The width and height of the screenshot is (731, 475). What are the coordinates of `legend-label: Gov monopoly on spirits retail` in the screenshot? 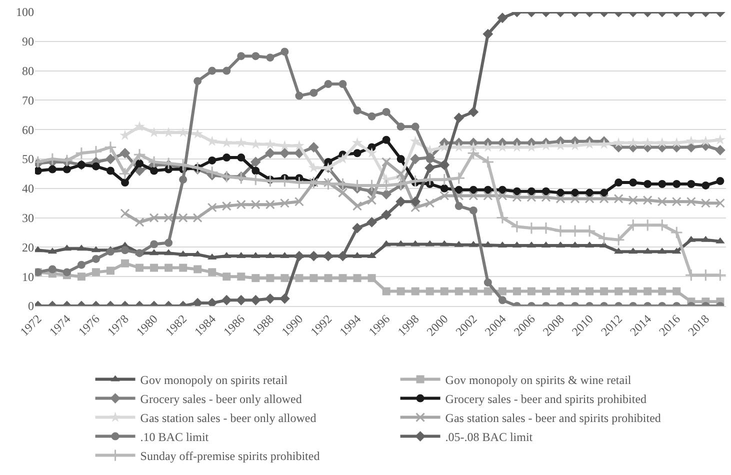 It's located at (214, 379).